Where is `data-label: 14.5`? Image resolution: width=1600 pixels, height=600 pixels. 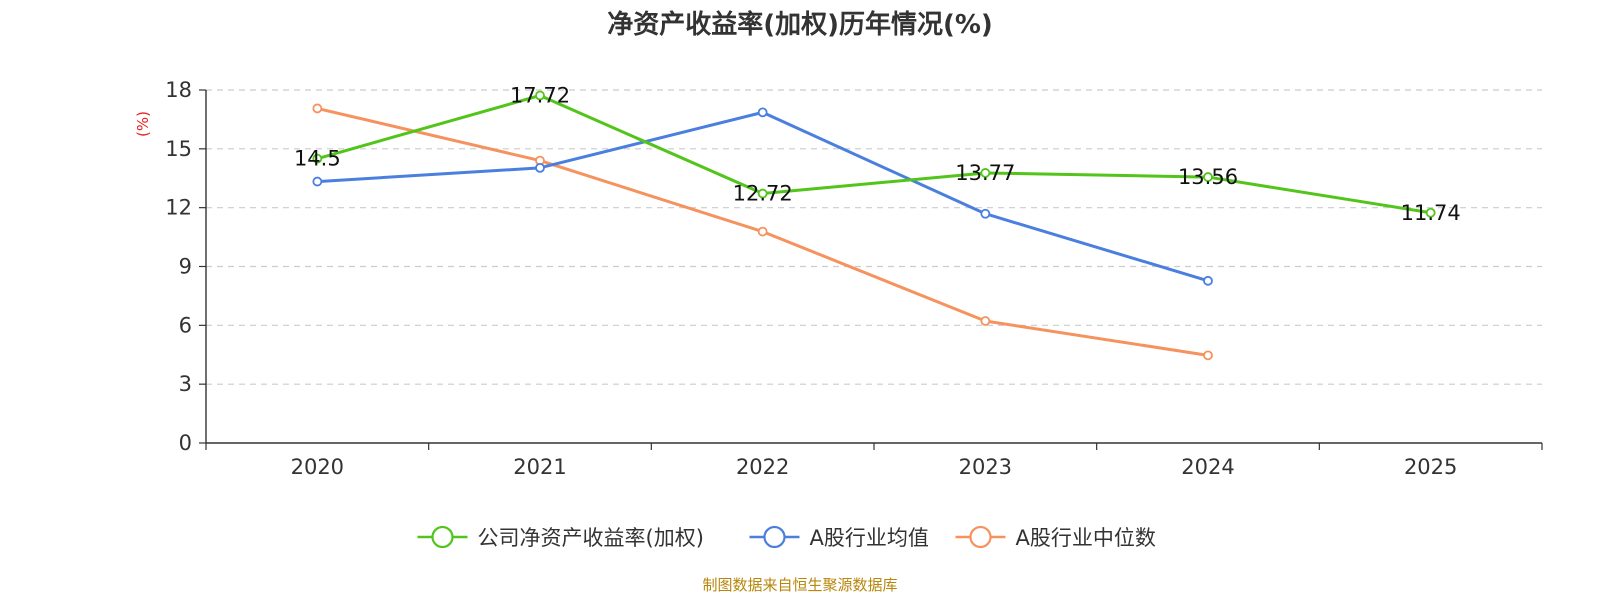
data-label: 14.5 is located at coordinates (317, 159).